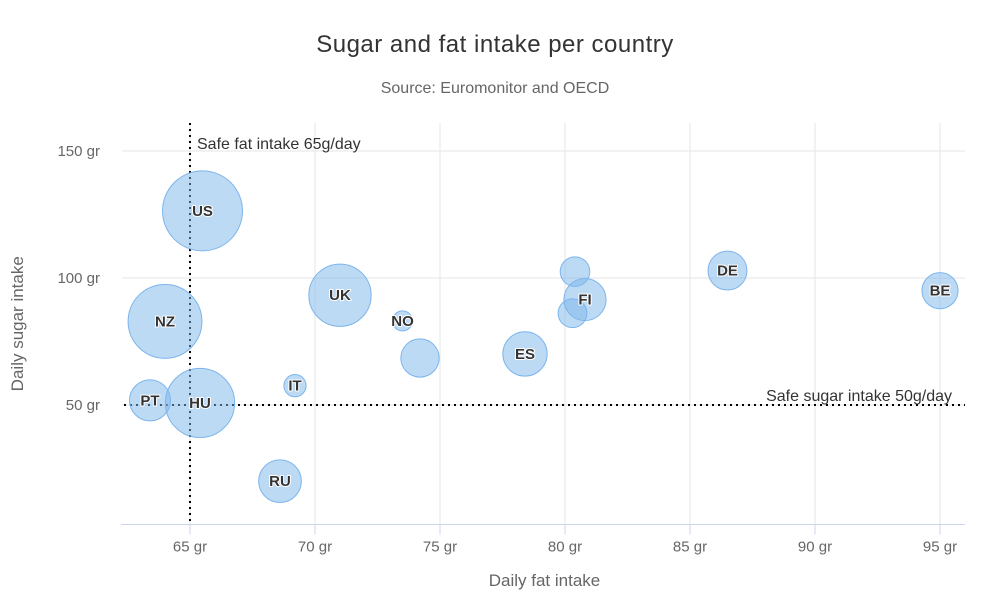 Image resolution: width=990 pixels, height=602 pixels. I want to click on bubble-label-HU: HU, so click(200, 403).